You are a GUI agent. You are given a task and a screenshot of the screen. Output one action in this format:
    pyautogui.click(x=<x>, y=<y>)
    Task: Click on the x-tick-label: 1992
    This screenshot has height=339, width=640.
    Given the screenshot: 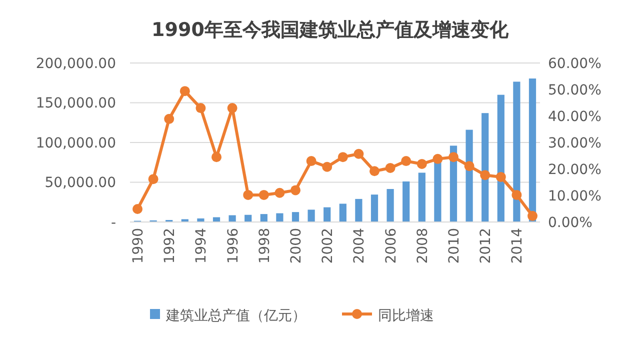 What is the action you would take?
    pyautogui.click(x=170, y=246)
    